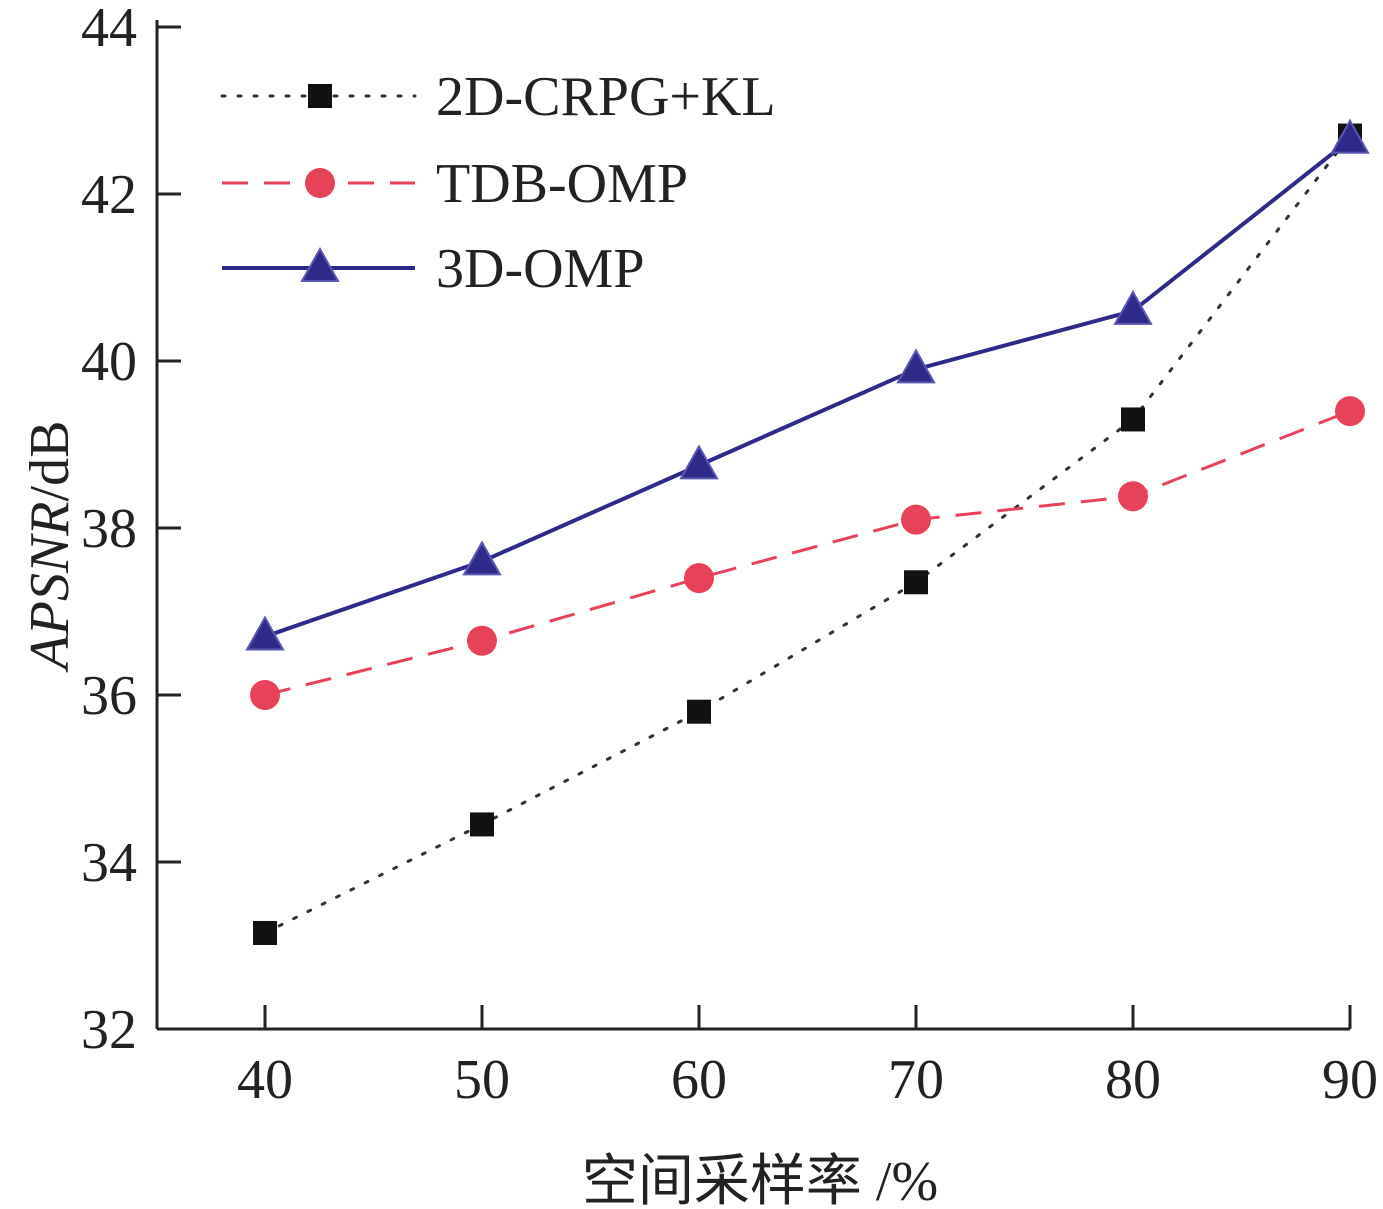  I want to click on y-ticks: 32 34 36 38 40 42 44, so click(131, 530).